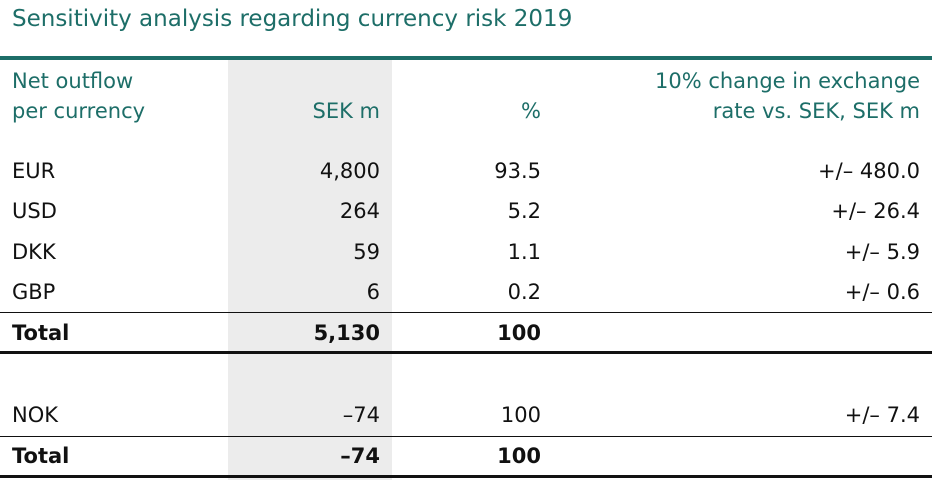 This screenshot has width=944, height=487. Describe the element at coordinates (466, 58) in the screenshot. I see `title-rule` at that location.